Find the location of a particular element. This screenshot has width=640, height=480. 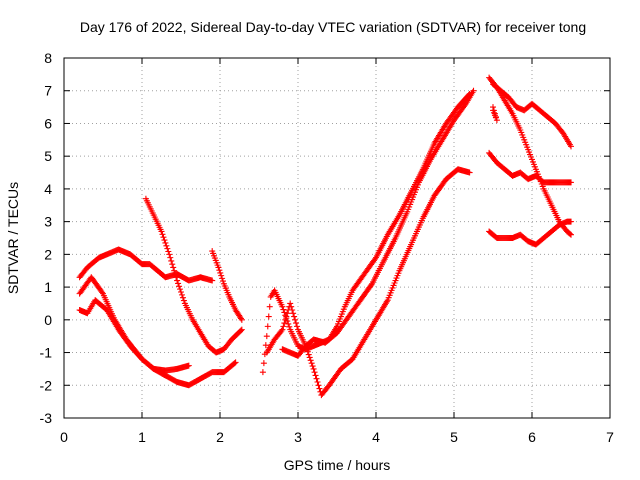

series-arc-d is located at coordinates (193, 275).